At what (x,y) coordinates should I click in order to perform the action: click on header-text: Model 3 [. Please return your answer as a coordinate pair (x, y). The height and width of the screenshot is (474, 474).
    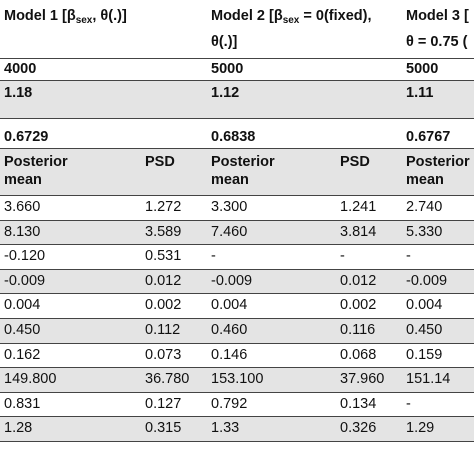
    Looking at the image, I should click on (437, 16).